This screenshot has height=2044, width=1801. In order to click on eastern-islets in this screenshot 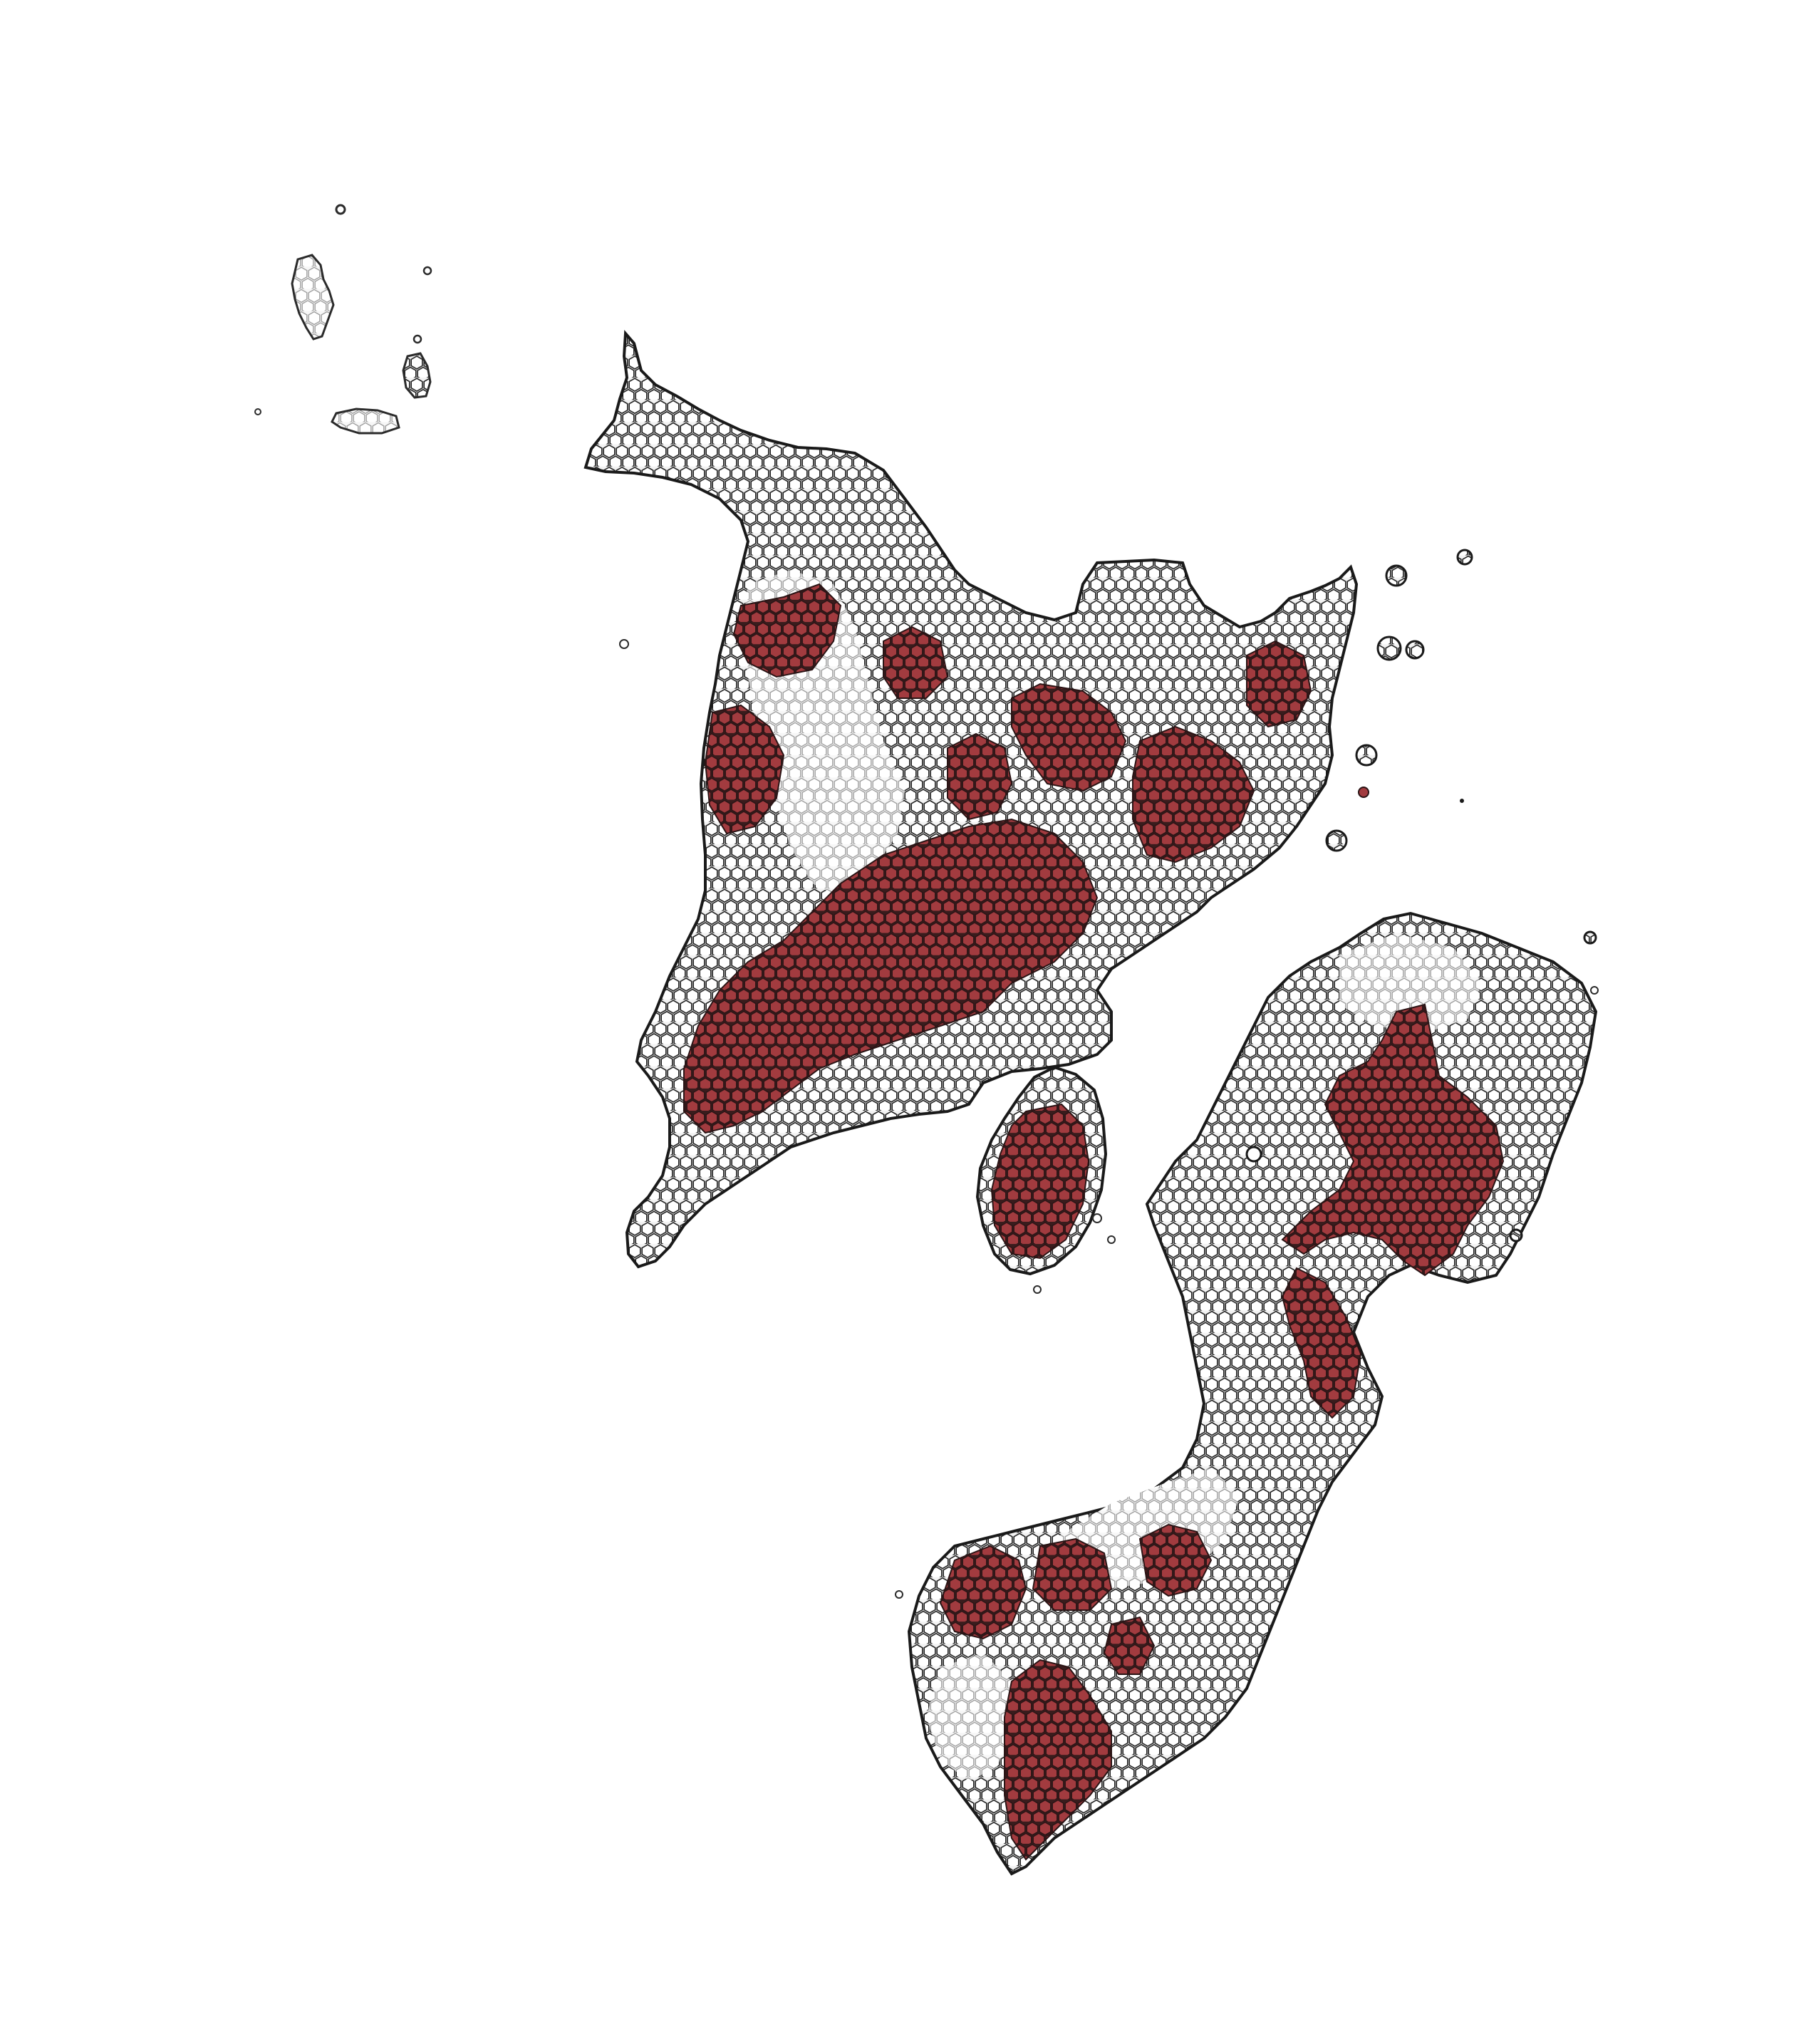, I will do `click(1046, 701)`.